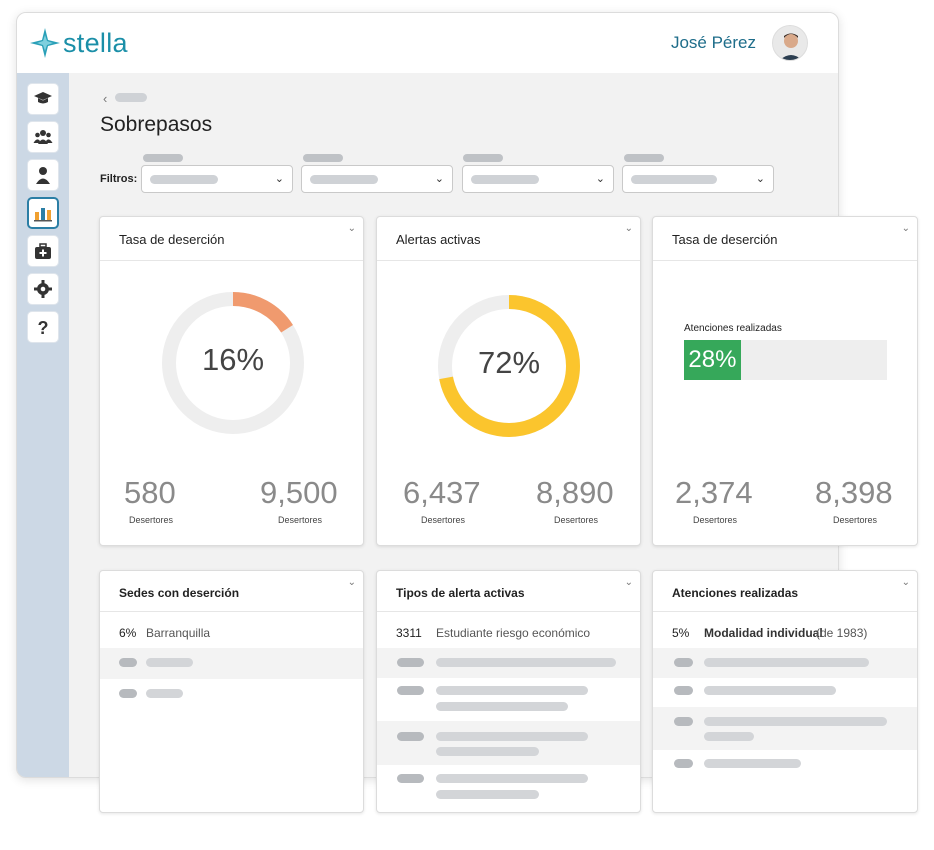 The height and width of the screenshot is (850, 934). I want to click on card-title: Alertas activas, so click(438, 239).